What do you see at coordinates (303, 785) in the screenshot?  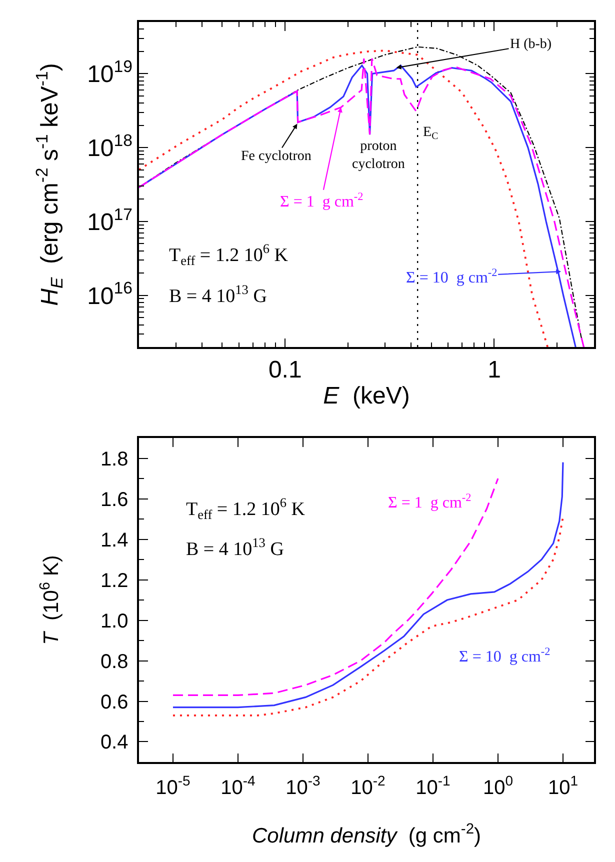 I see `x-tick-label: 10$^{-3}$` at bounding box center [303, 785].